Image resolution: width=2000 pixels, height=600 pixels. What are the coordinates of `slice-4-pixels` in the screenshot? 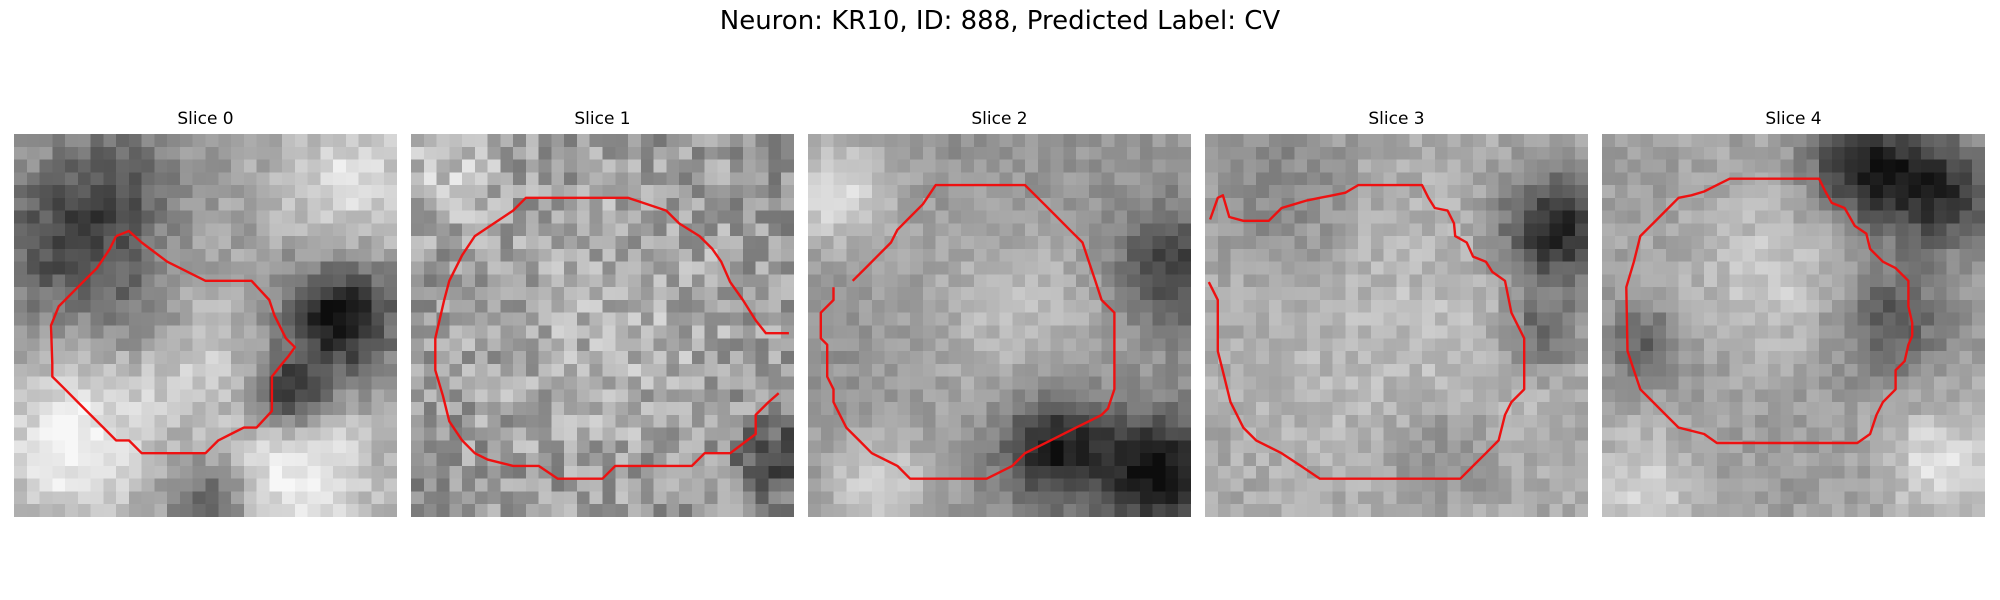 It's located at (1793, 325).